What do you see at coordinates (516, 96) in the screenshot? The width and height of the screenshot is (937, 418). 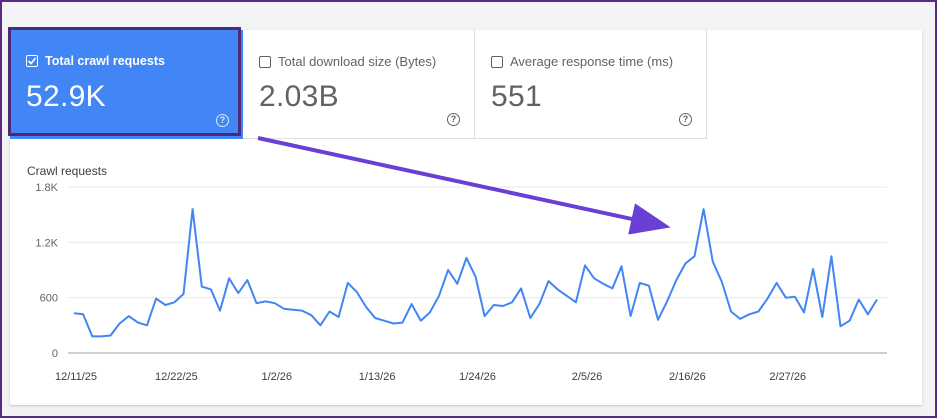 I see `metric-value: 551` at bounding box center [516, 96].